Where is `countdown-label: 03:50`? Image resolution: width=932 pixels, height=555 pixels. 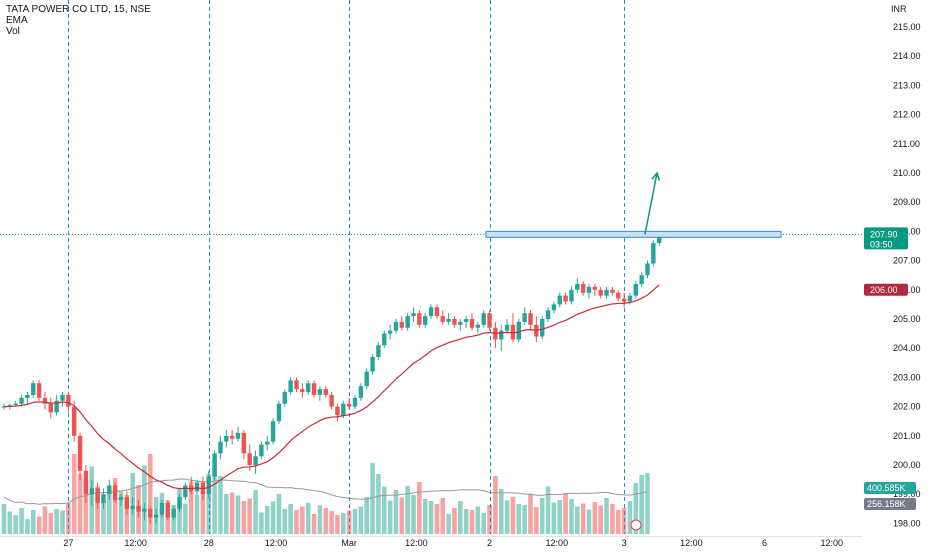
countdown-label: 03:50 is located at coordinates (881, 244).